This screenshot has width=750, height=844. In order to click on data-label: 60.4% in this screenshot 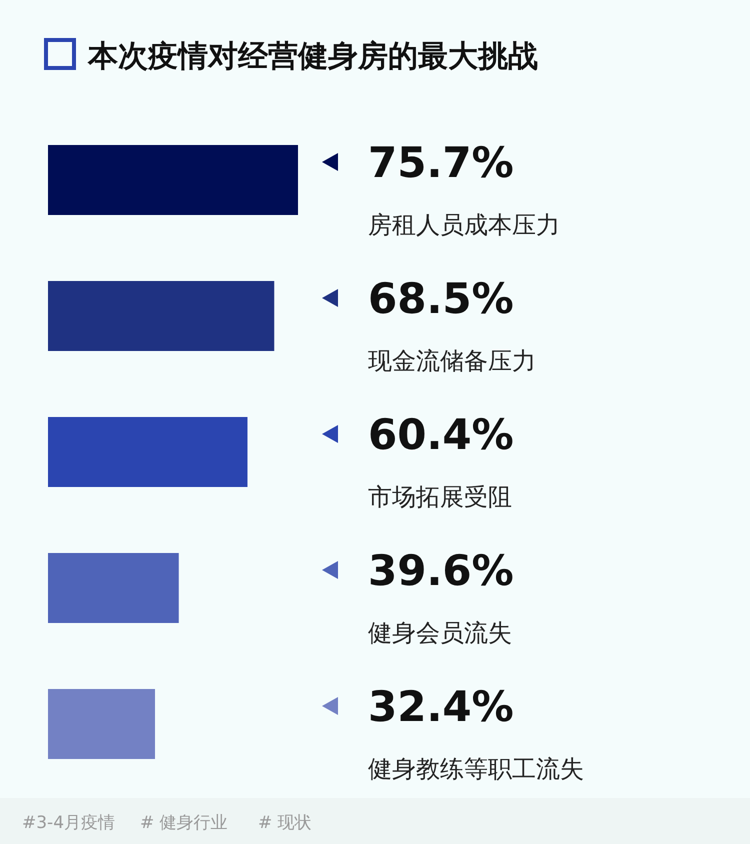, I will do `click(441, 434)`.